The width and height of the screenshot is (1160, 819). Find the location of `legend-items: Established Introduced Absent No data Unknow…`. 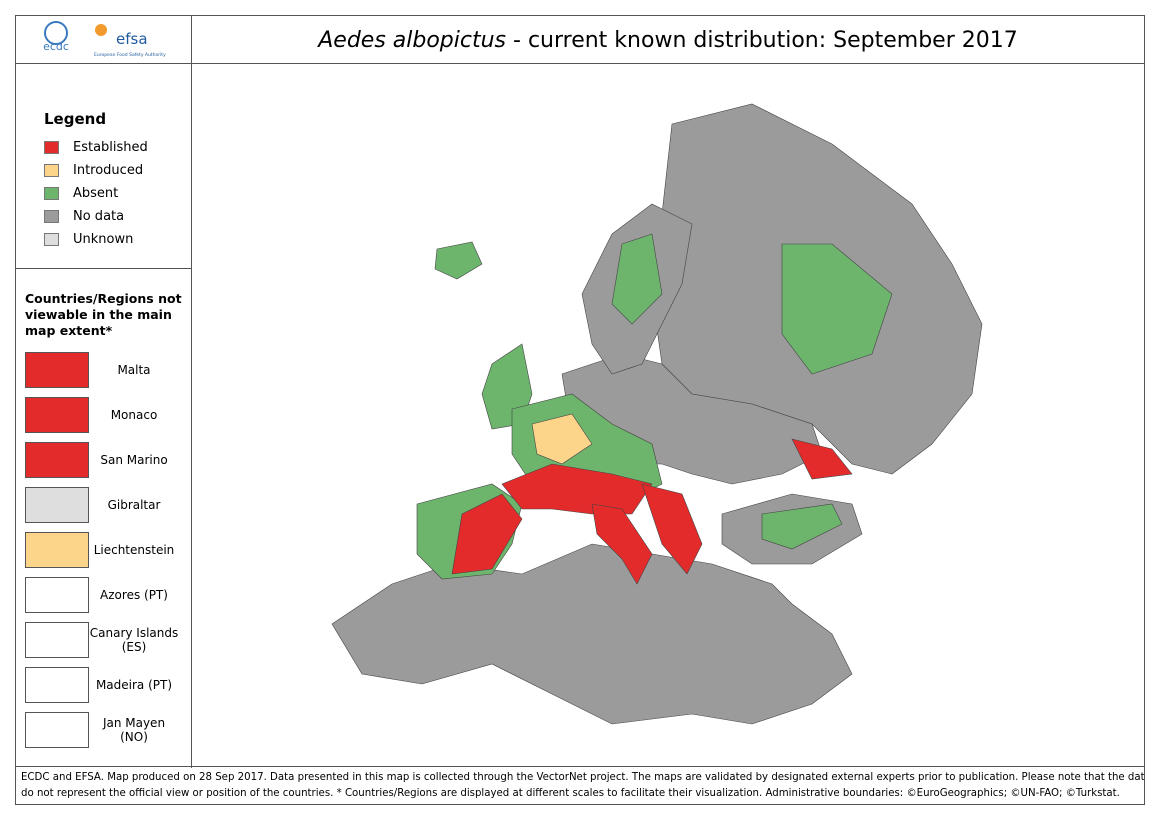

legend-items: Established Introduced Absent No data Unknow… is located at coordinates (117, 193).